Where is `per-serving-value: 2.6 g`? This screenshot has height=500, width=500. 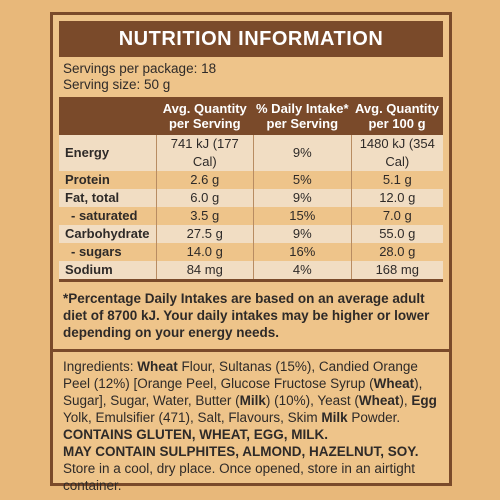 per-serving-value: 2.6 g is located at coordinates (204, 180).